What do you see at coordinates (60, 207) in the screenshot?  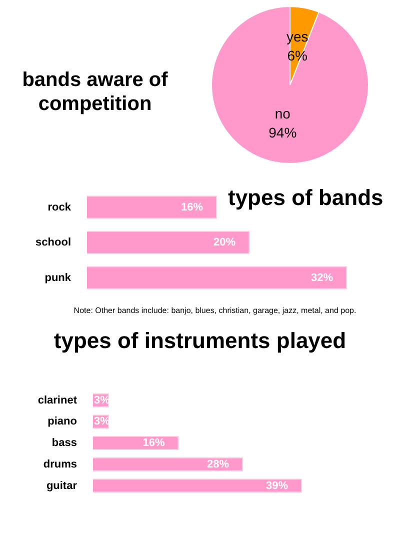 I see `y-tick-label: rock` at bounding box center [60, 207].